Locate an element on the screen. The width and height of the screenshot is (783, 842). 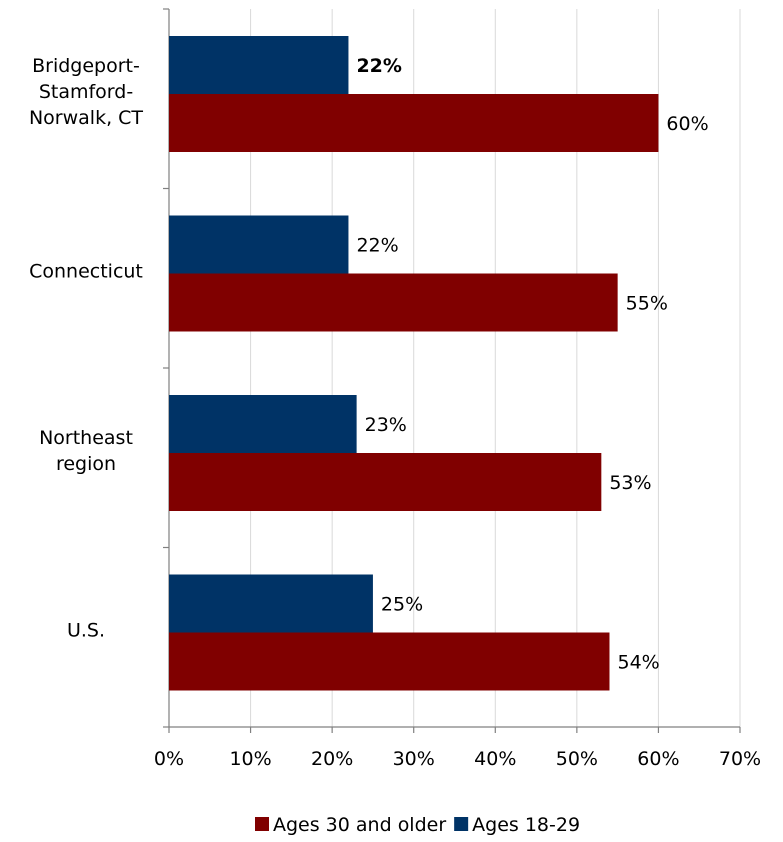
x-tick-labels: 0% 10% 20% 30% 40% 50% 60% 70% is located at coordinates (457, 759).